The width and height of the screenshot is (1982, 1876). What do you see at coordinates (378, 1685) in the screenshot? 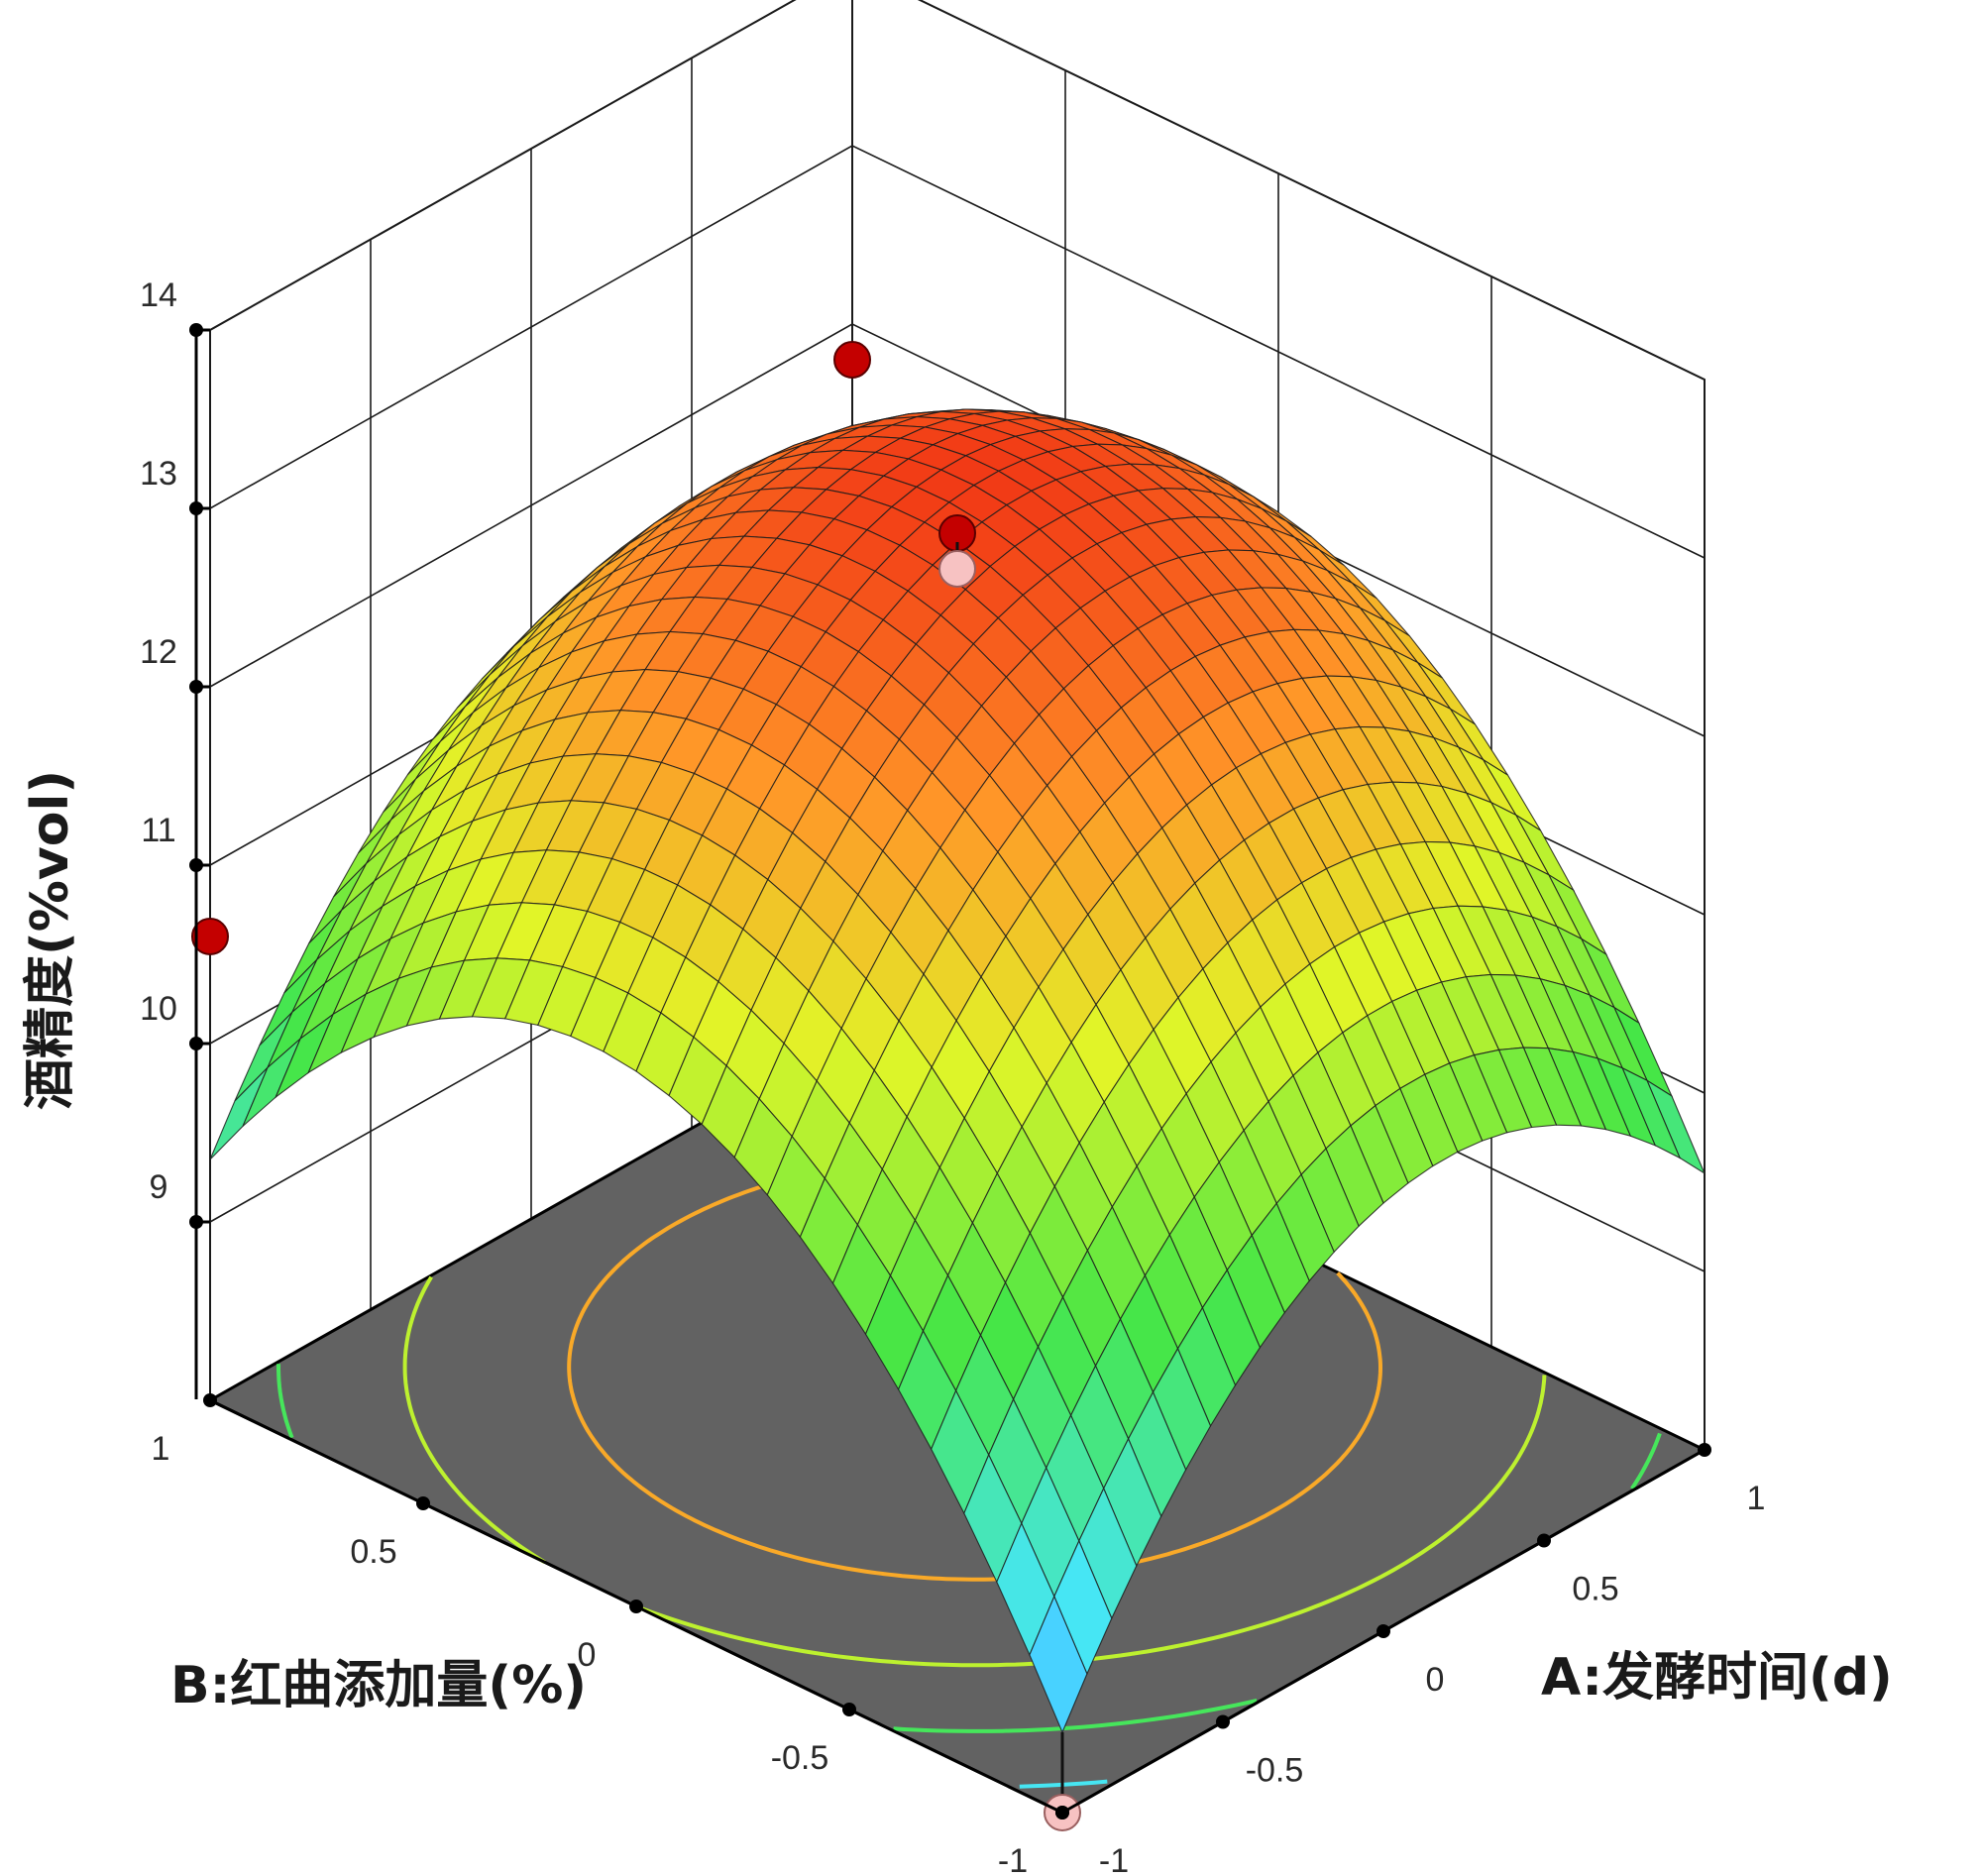
I see `y-axis-title: B:红曲添加量(%)` at bounding box center [378, 1685].